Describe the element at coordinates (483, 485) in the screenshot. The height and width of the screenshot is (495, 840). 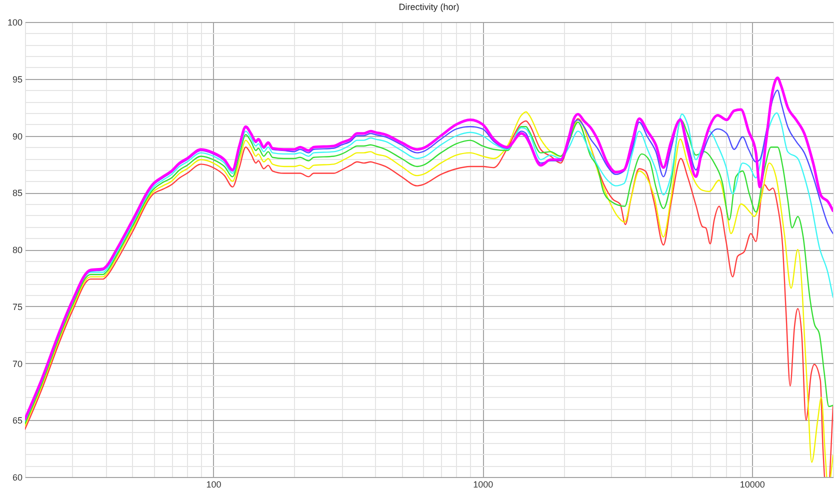
I see `x-tick-label: 1000` at that location.